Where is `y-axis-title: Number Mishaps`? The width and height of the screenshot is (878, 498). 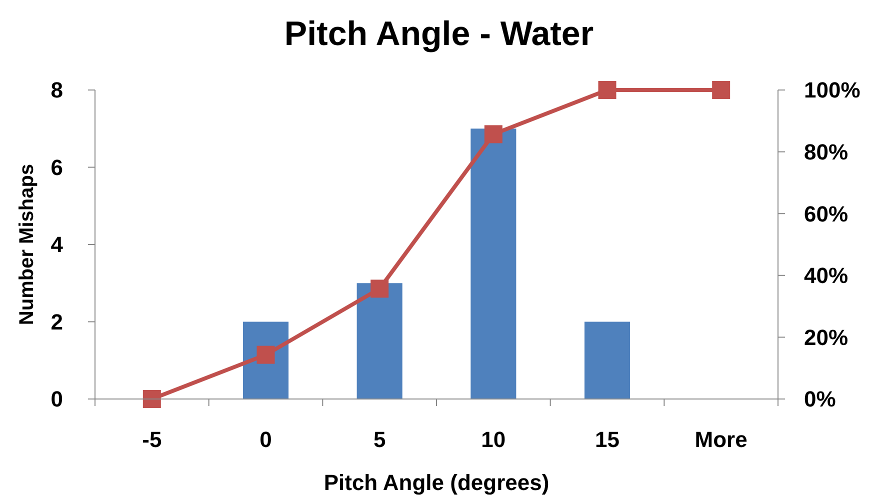
y-axis-title: Number Mishaps is located at coordinates (27, 245).